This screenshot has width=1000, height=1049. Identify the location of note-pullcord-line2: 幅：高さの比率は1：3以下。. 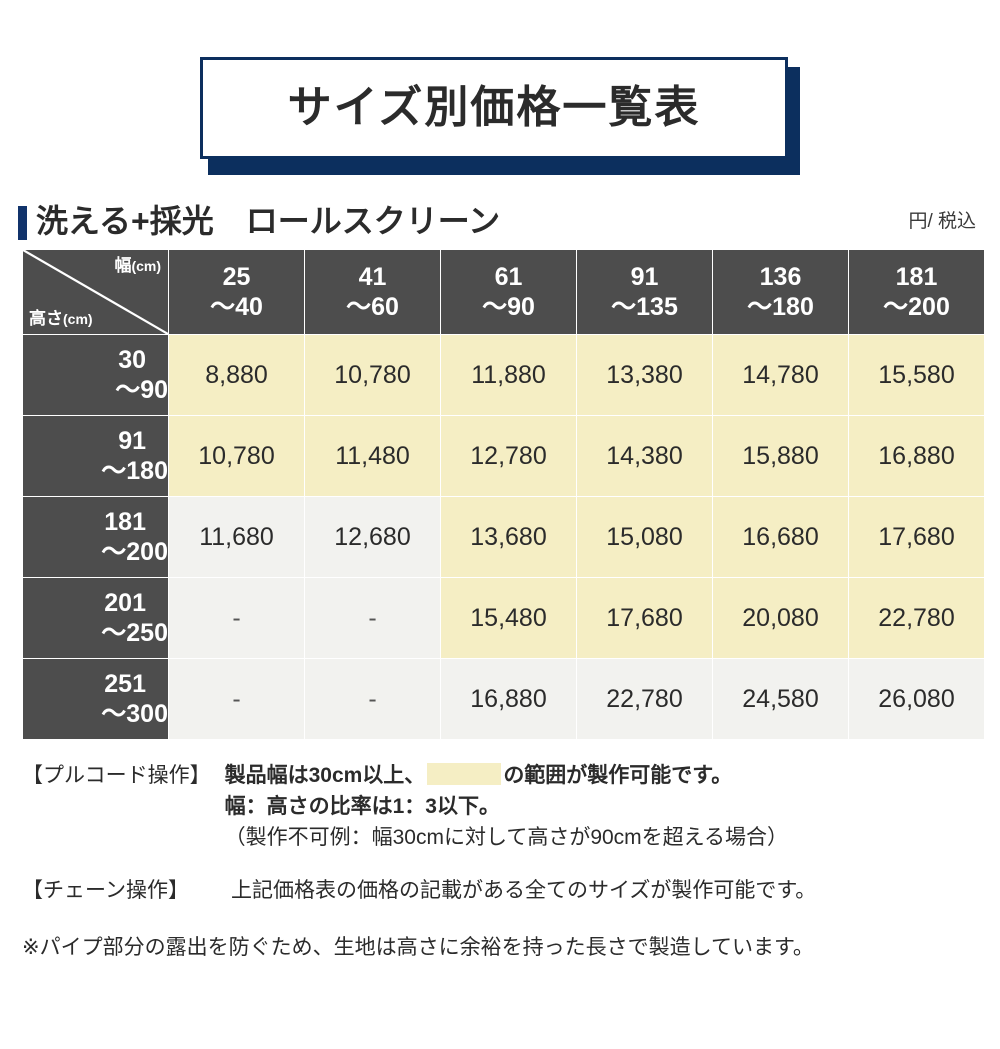
(362, 806).